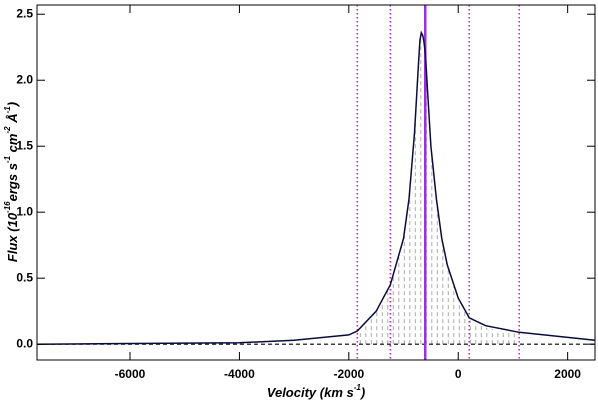 Image resolution: width=598 pixels, height=406 pixels. What do you see at coordinates (24, 13) in the screenshot?
I see `y-tick-label: 2.5` at bounding box center [24, 13].